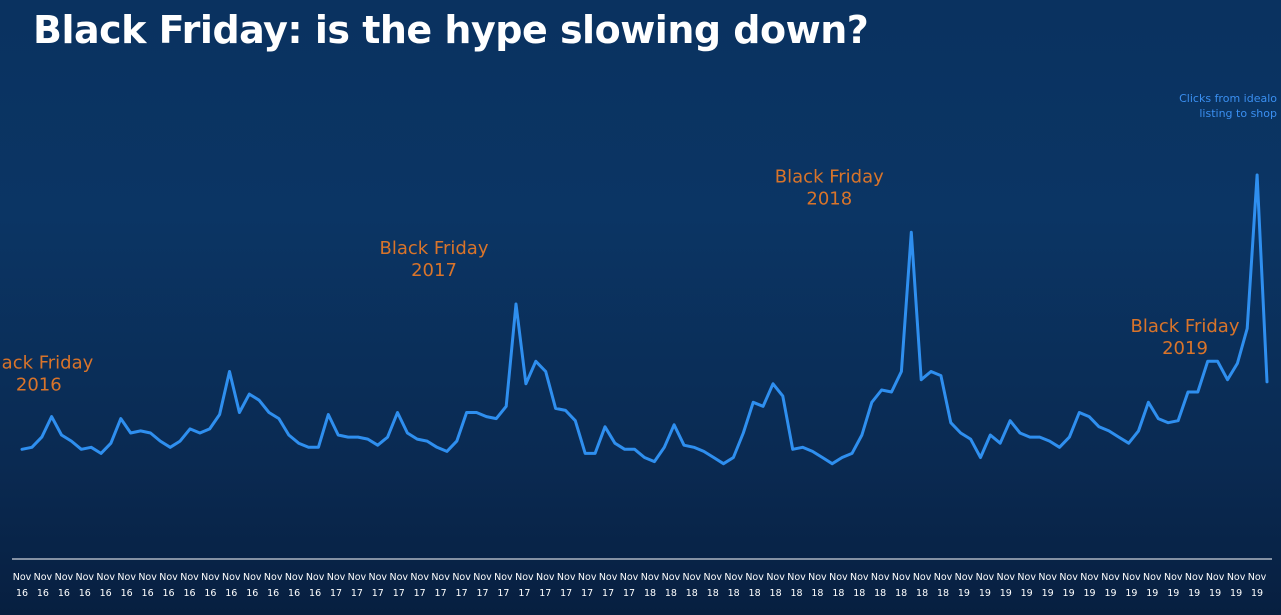 Image resolution: width=1281 pixels, height=615 pixels. Describe the element at coordinates (829, 198) in the screenshot. I see `annotation-label: 2018` at that location.